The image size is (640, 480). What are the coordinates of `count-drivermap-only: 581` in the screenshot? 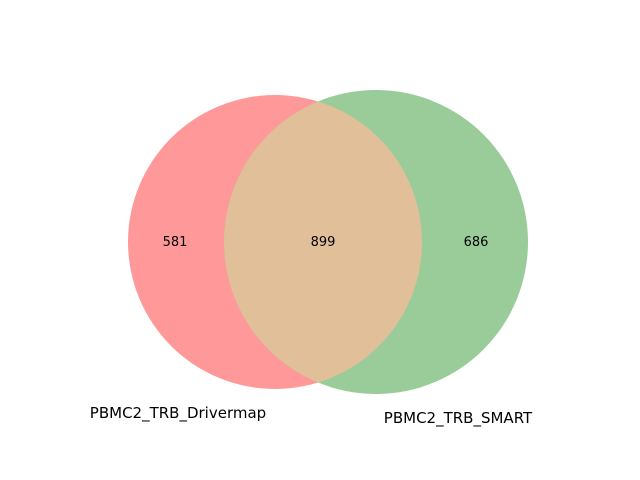 It's located at (175, 242).